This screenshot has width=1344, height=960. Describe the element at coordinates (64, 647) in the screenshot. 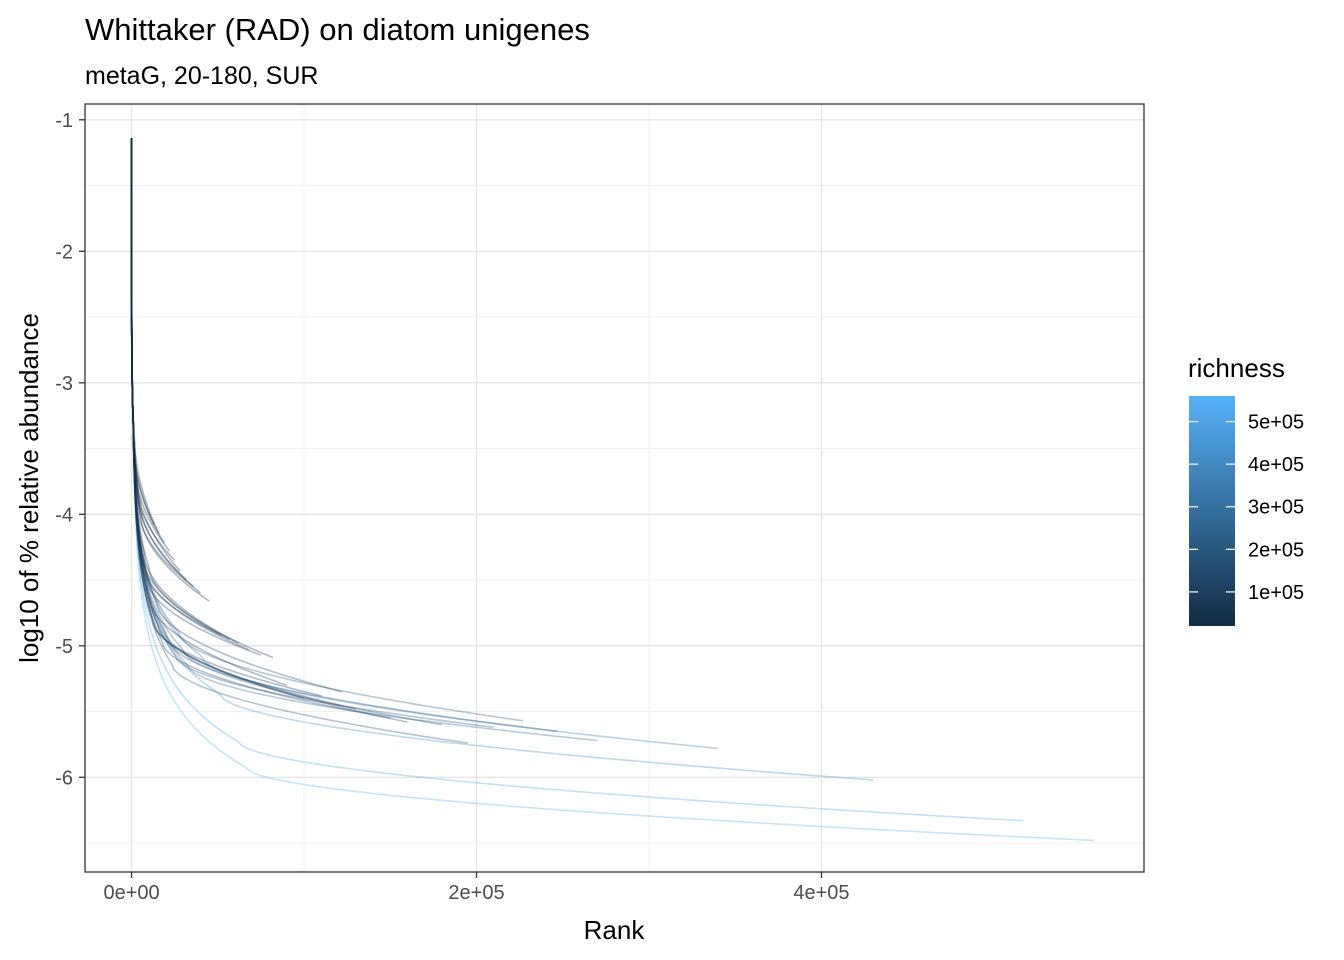

I see `y-tick-label: -5` at that location.